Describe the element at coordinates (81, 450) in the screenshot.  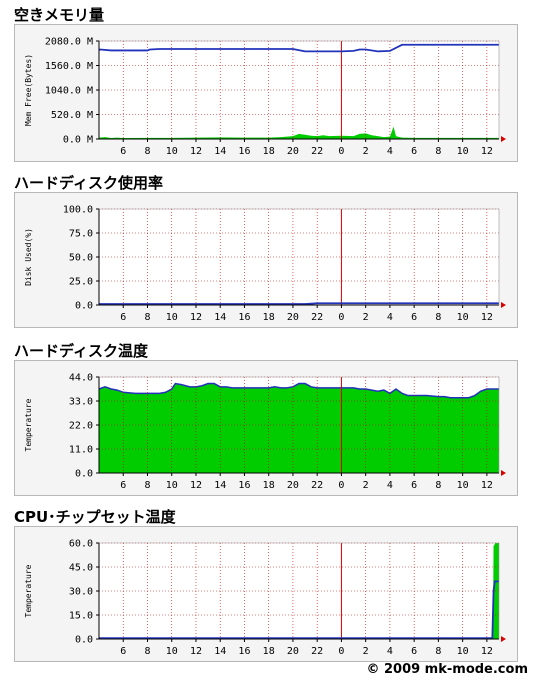
I see `y-tick-label: 11.0` at that location.